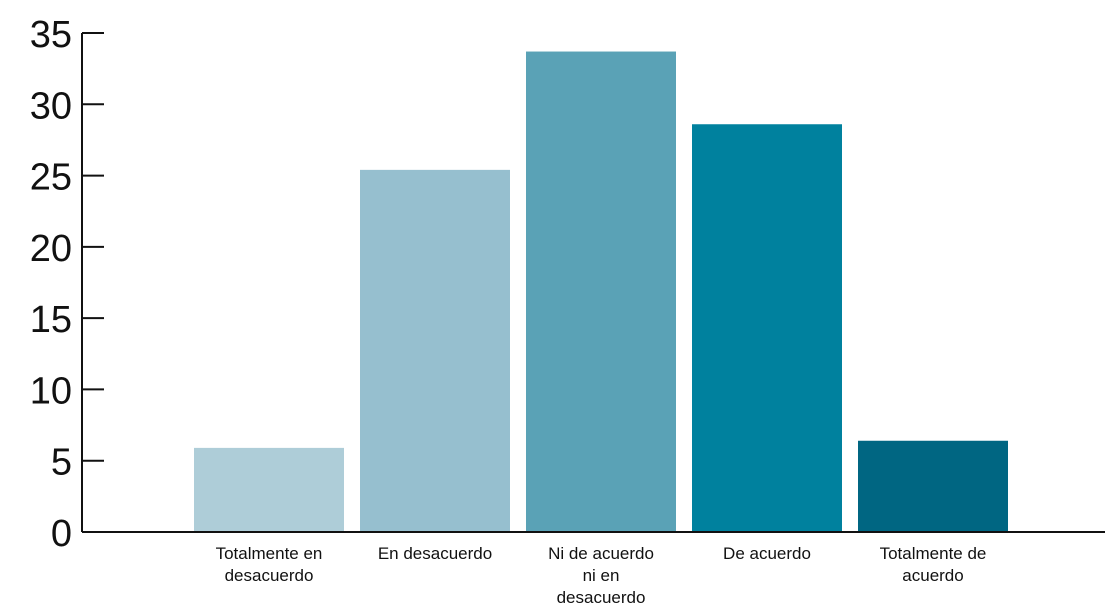 This screenshot has width=1110, height=614. I want to click on x-tick-label-line: Ni de acuerdo, so click(601, 553).